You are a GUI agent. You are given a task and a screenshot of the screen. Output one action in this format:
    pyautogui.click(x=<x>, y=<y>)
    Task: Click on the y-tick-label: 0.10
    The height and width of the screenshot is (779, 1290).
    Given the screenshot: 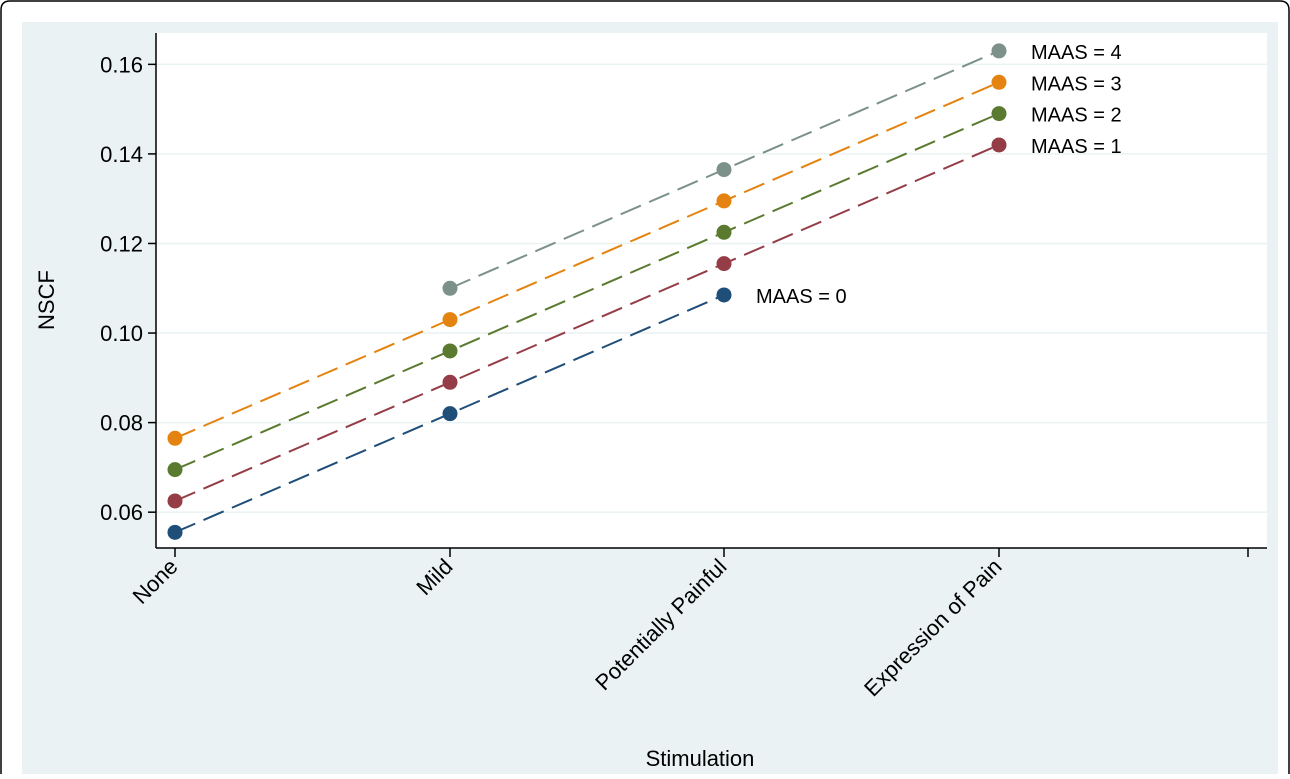 What is the action you would take?
    pyautogui.click(x=121, y=333)
    